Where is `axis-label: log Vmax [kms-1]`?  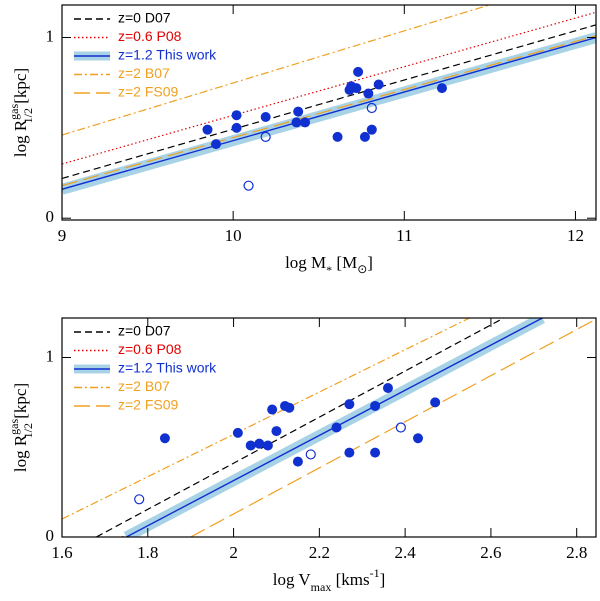
axis-label: log Vmax [kms-1] is located at coordinates (329, 580).